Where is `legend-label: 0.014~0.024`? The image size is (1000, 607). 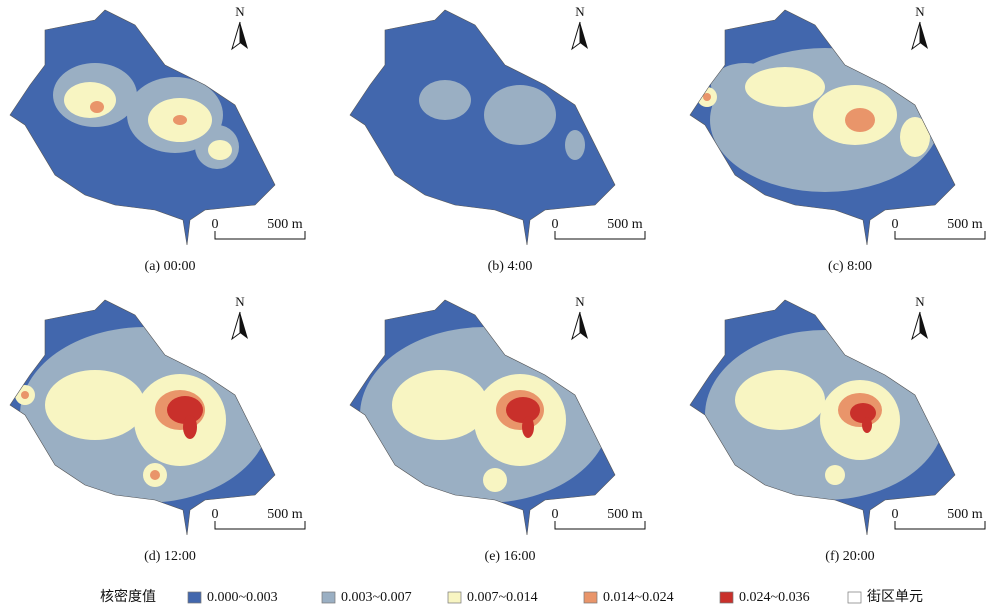
legend-label: 0.014~0.024 is located at coordinates (638, 597).